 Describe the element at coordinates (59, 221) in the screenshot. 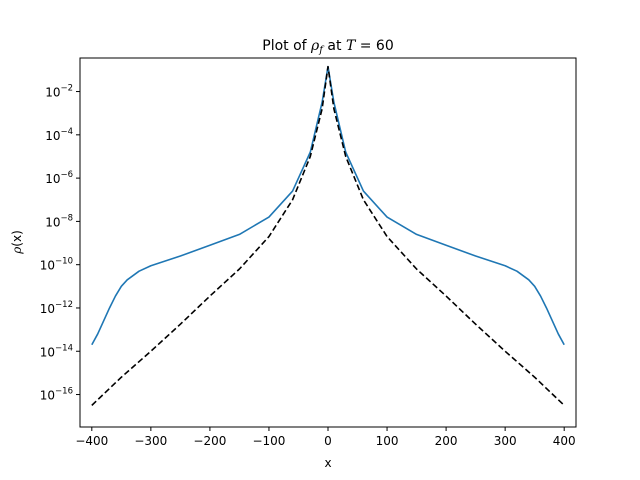

I see `y-tick-label: 10⁻⁸` at that location.